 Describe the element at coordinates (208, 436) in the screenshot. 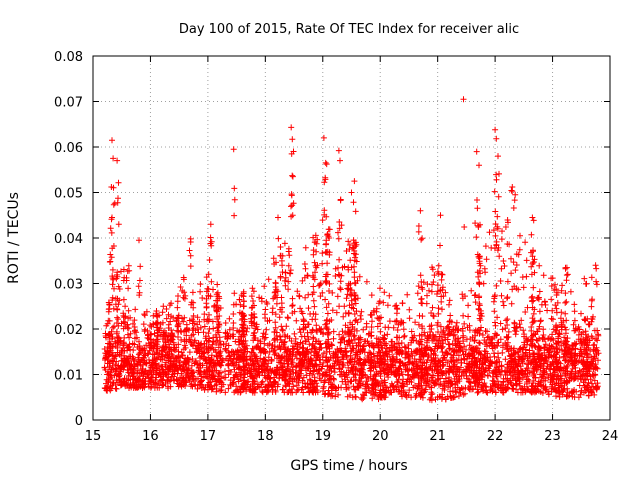

I see `x-tick-label: 17` at that location.